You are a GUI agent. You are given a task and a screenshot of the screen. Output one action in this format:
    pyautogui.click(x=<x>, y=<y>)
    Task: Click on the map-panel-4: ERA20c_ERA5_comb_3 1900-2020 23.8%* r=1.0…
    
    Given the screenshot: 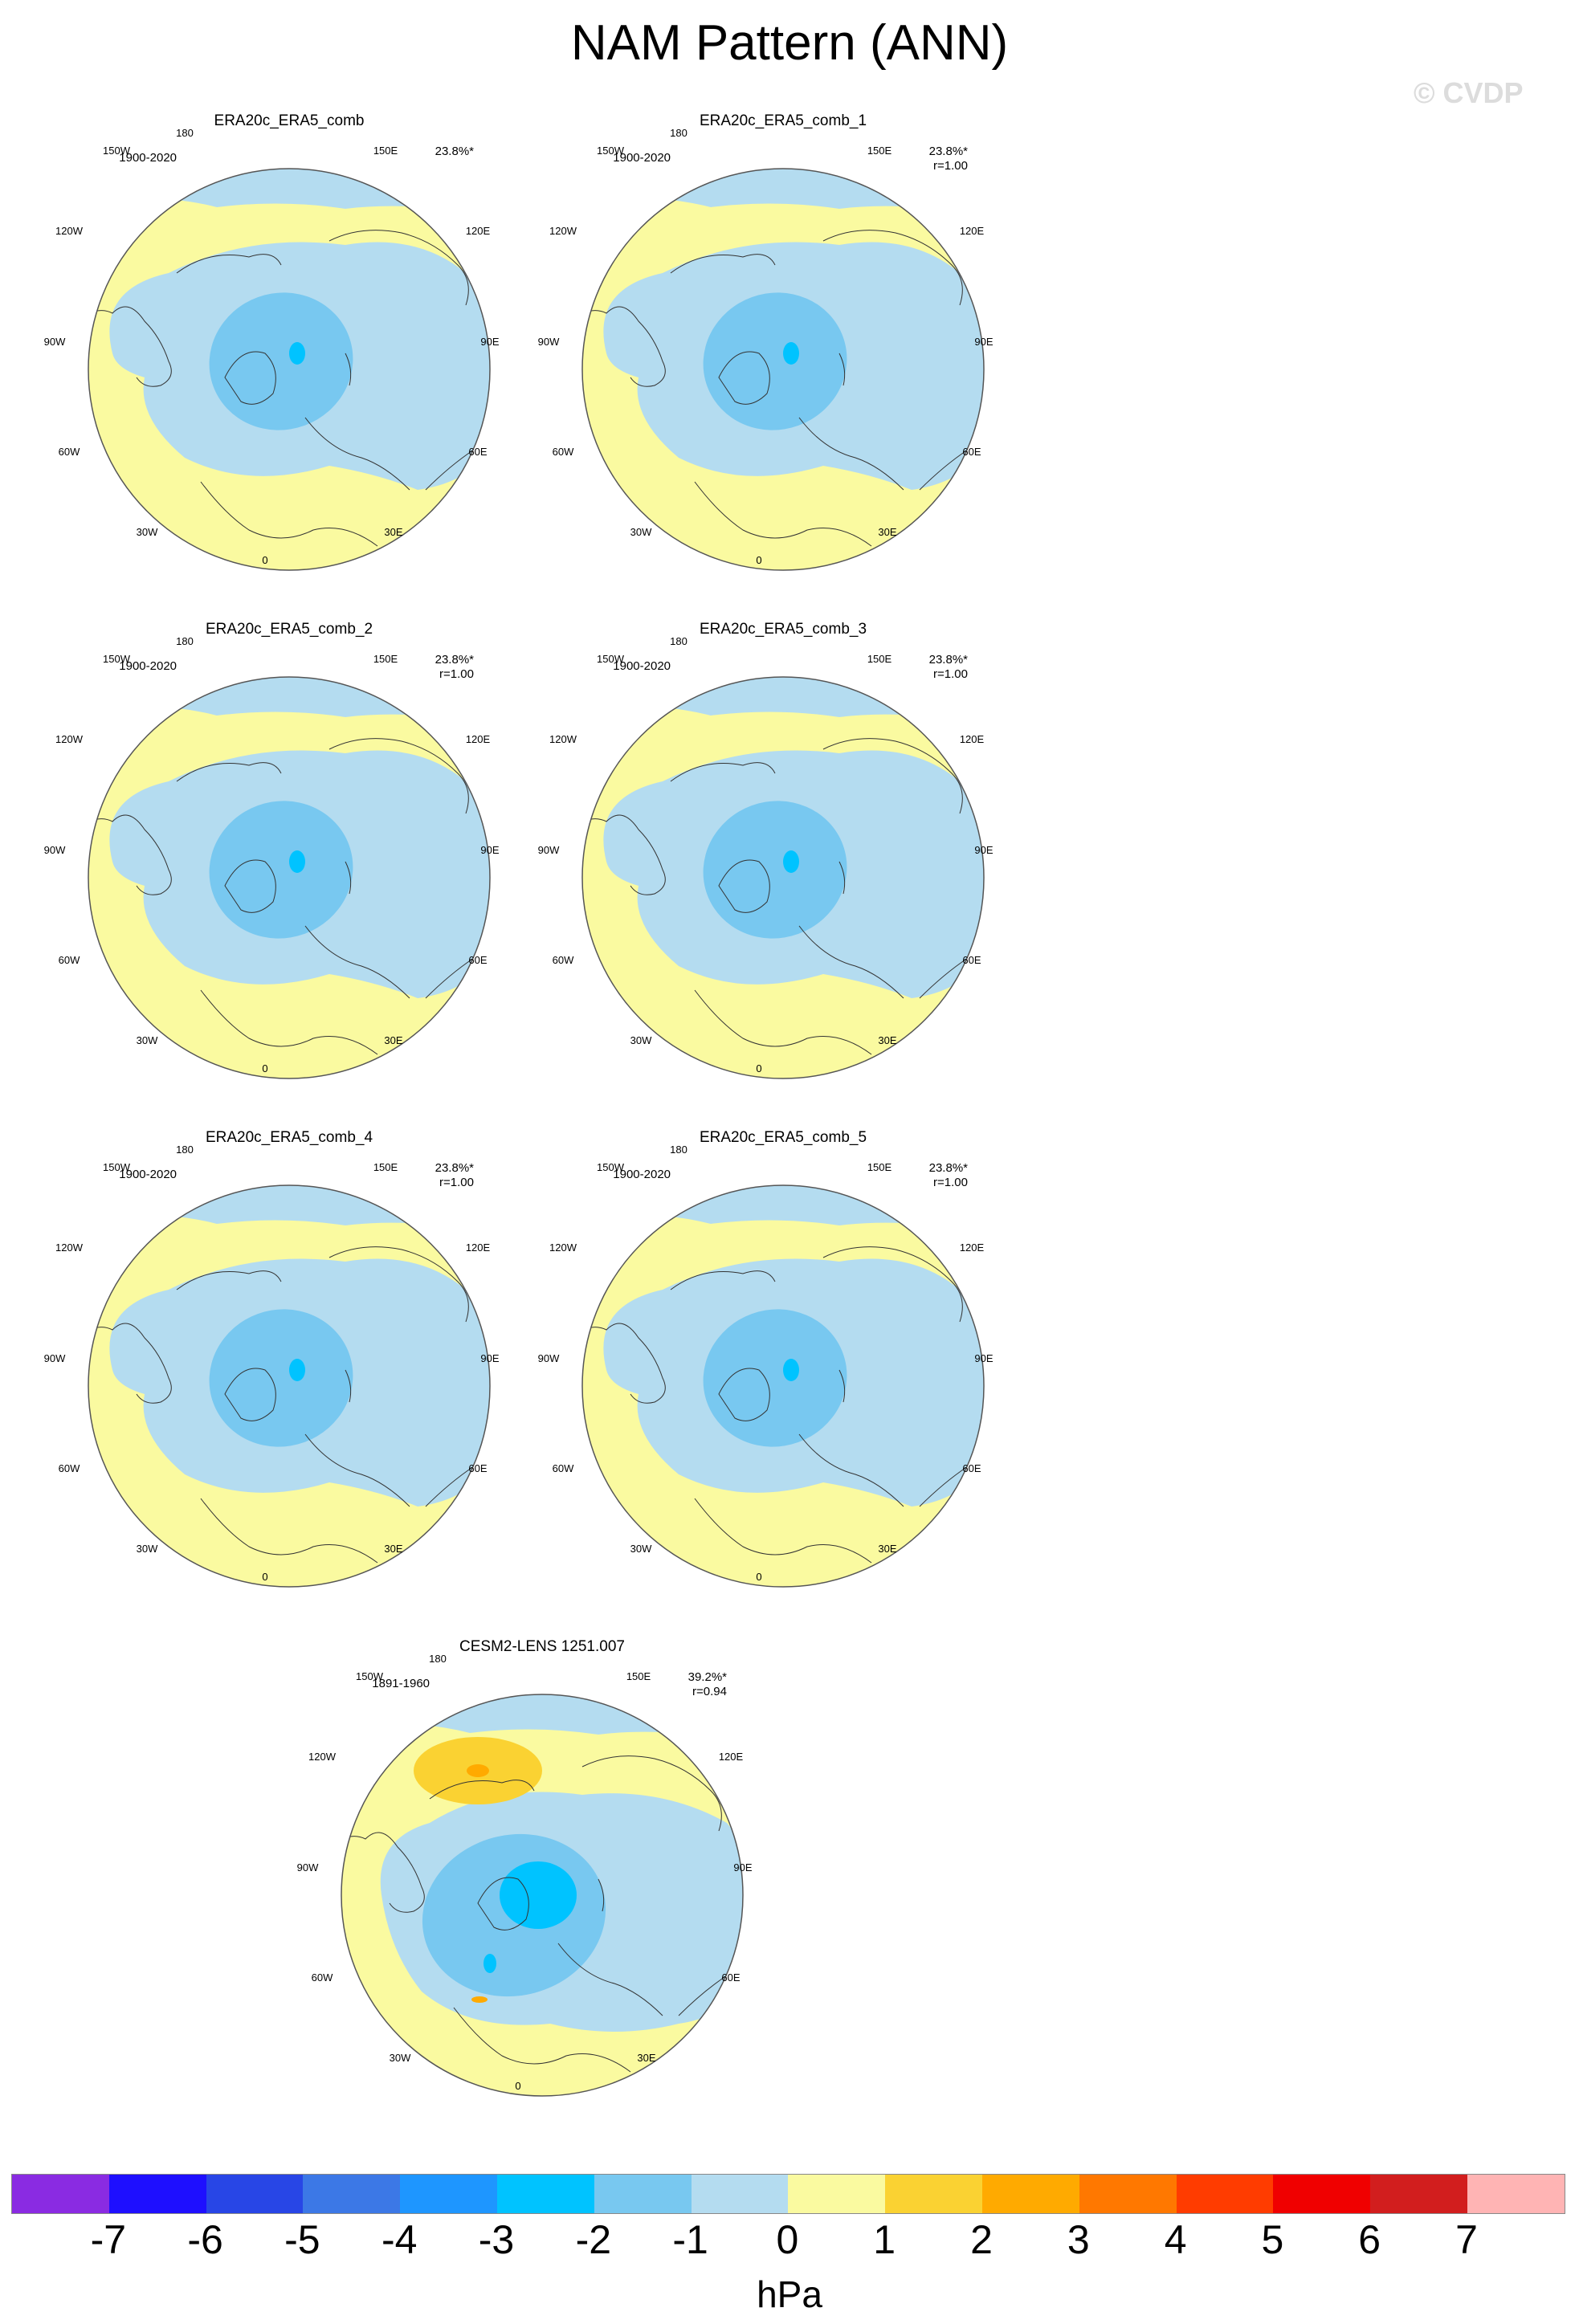 What is the action you would take?
    pyautogui.click(x=783, y=878)
    